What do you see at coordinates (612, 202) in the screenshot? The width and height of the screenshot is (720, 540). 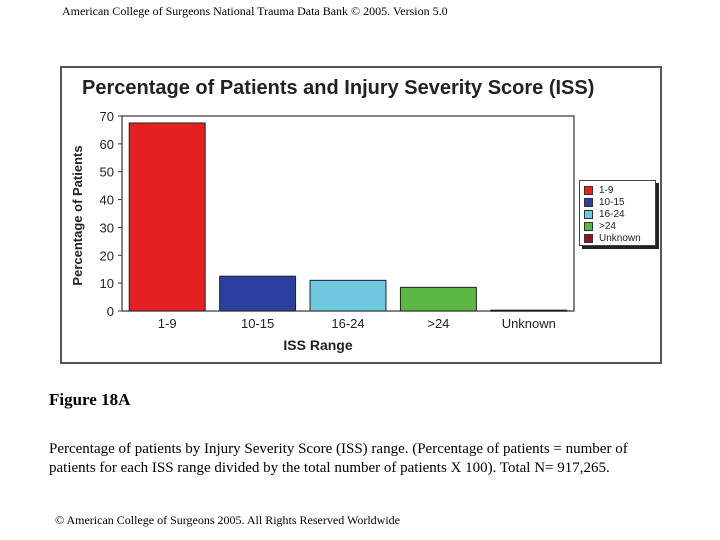 I see `legend-label: 10-15` at bounding box center [612, 202].